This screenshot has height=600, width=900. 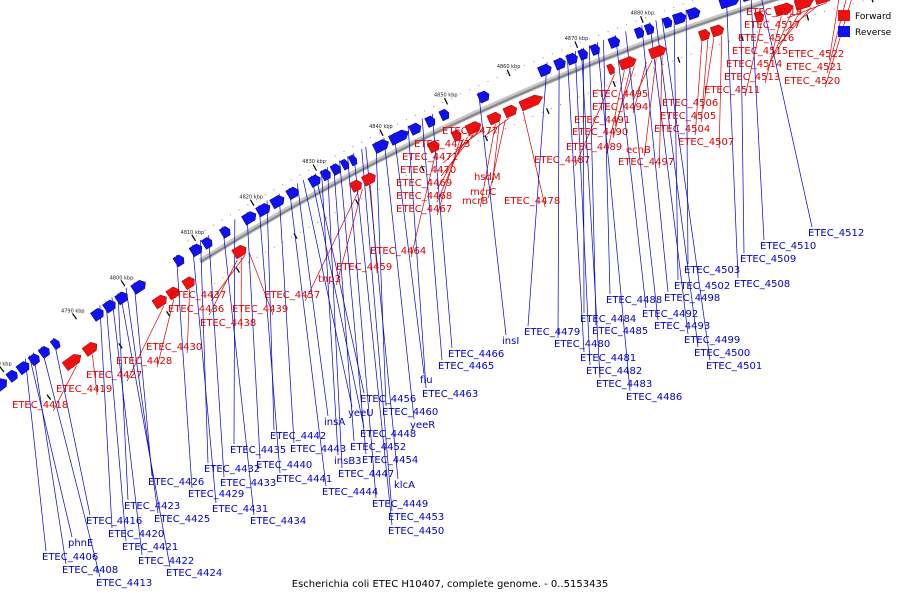 What do you see at coordinates (426, 380) in the screenshot?
I see `reverse-gene-label: flu` at bounding box center [426, 380].